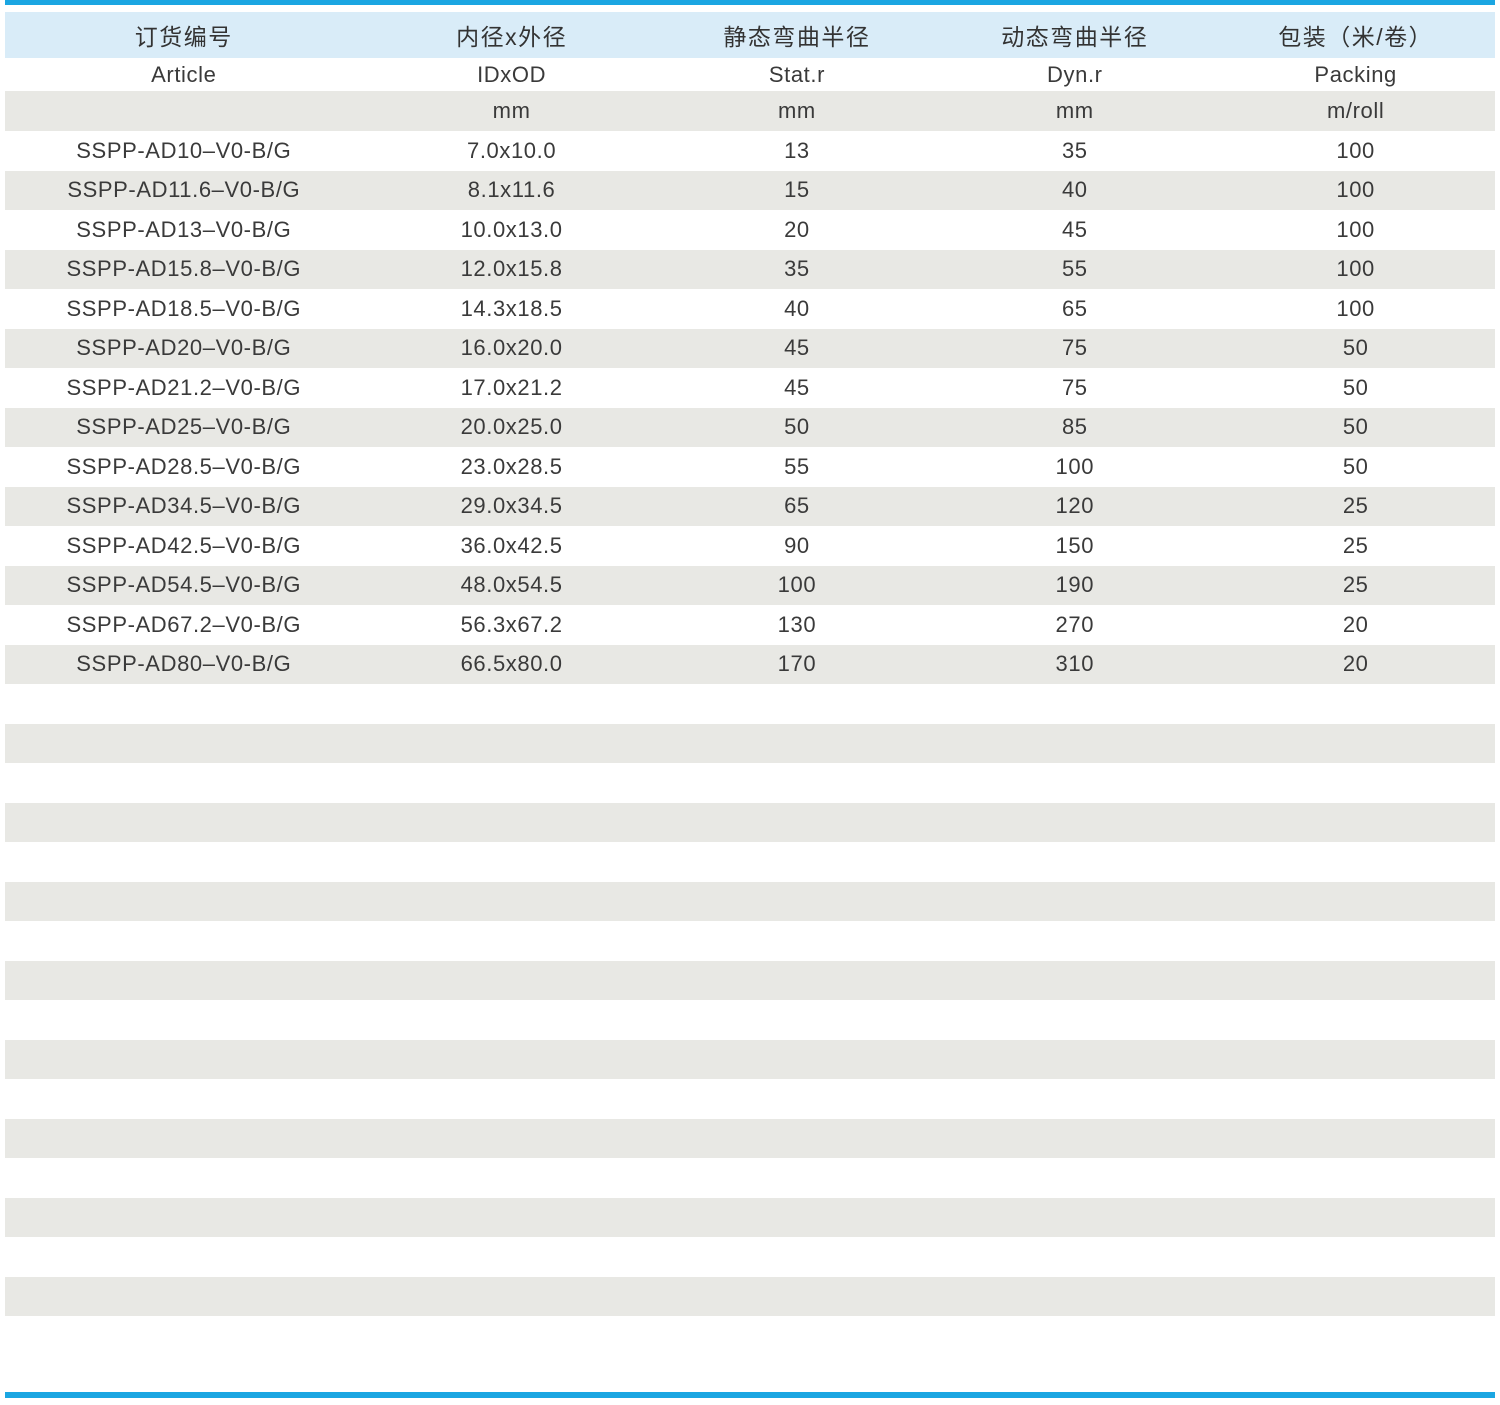  I want to click on column-unit-idxod: mm, so click(511, 110).